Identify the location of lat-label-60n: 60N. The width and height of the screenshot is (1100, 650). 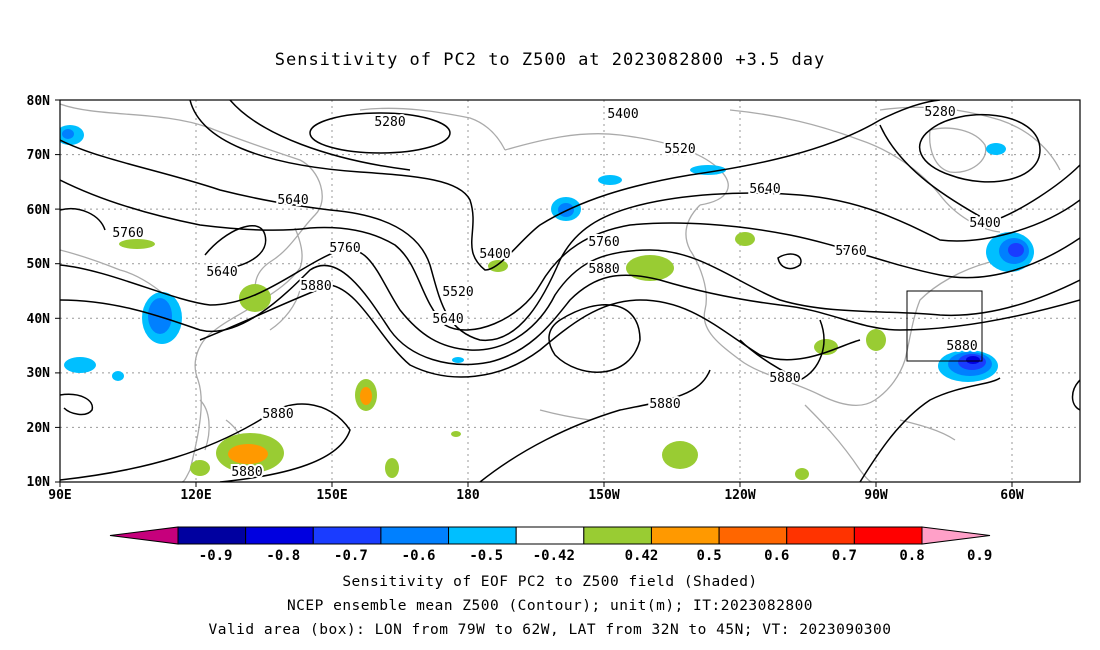
(39, 210).